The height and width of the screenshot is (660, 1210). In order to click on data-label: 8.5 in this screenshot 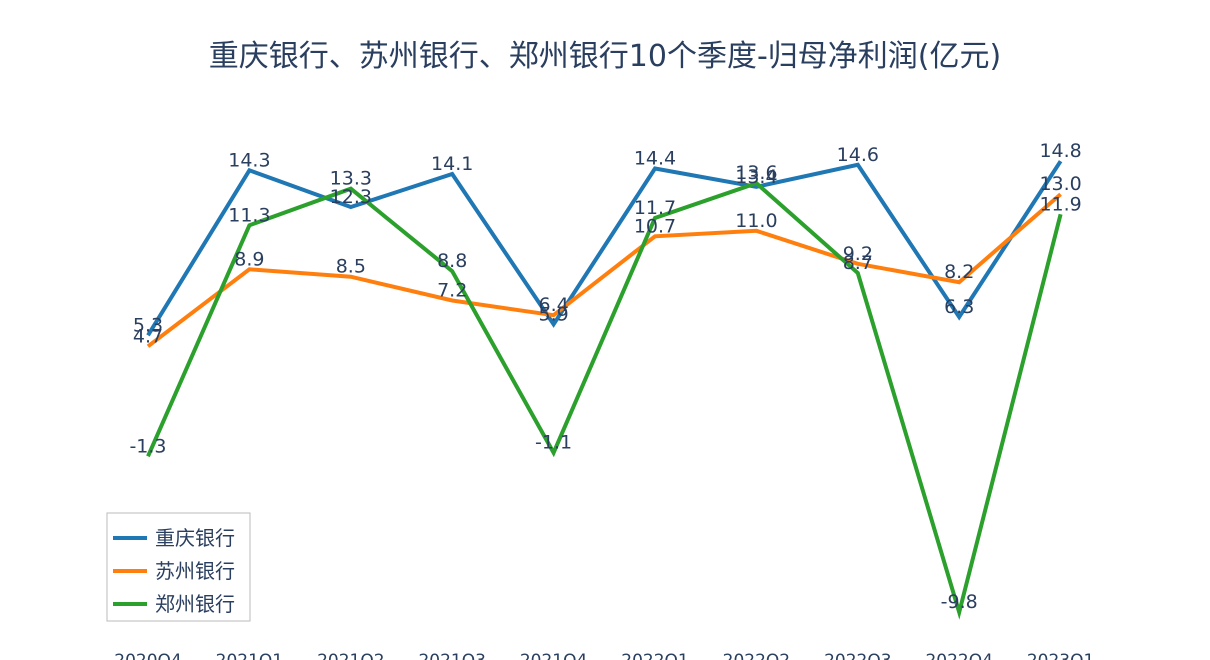, I will do `click(351, 267)`.